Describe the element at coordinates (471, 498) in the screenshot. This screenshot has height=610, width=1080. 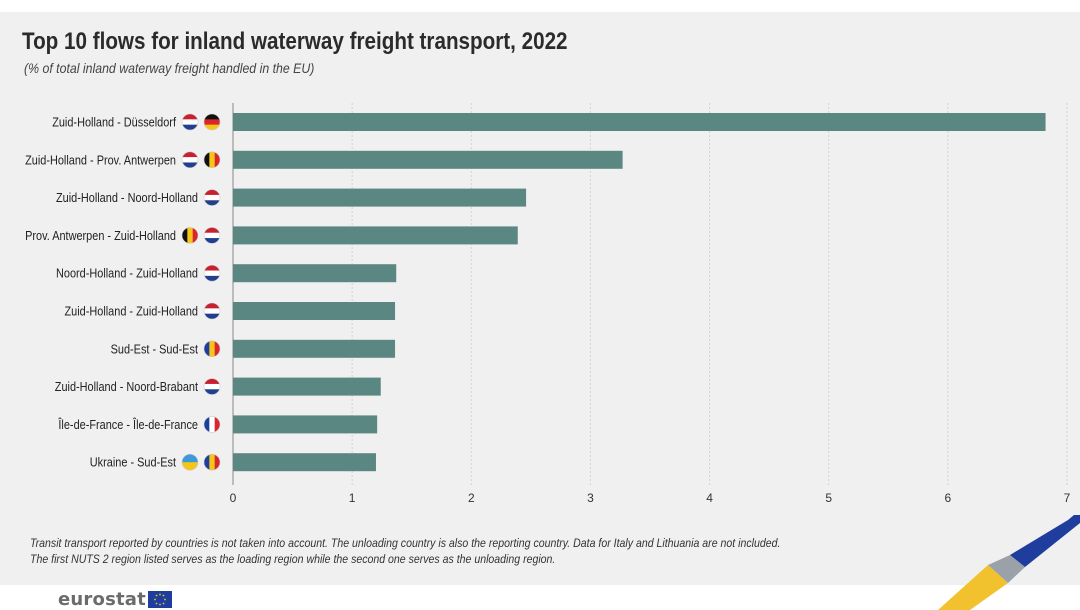
I see `x-tick-label: 2` at that location.